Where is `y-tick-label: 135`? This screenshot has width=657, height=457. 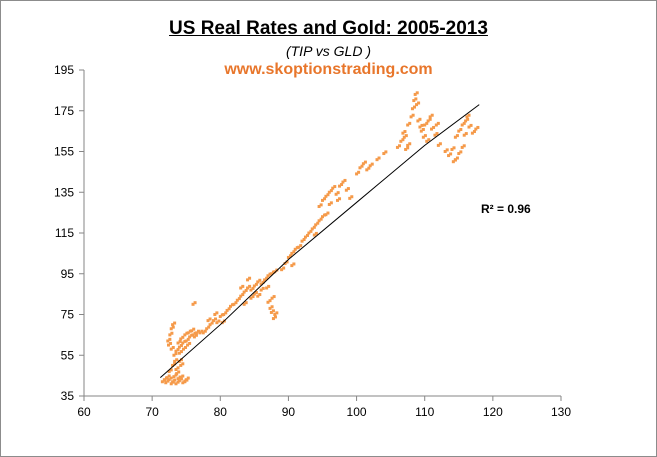
y-tick-label: 135 is located at coordinates (64, 192).